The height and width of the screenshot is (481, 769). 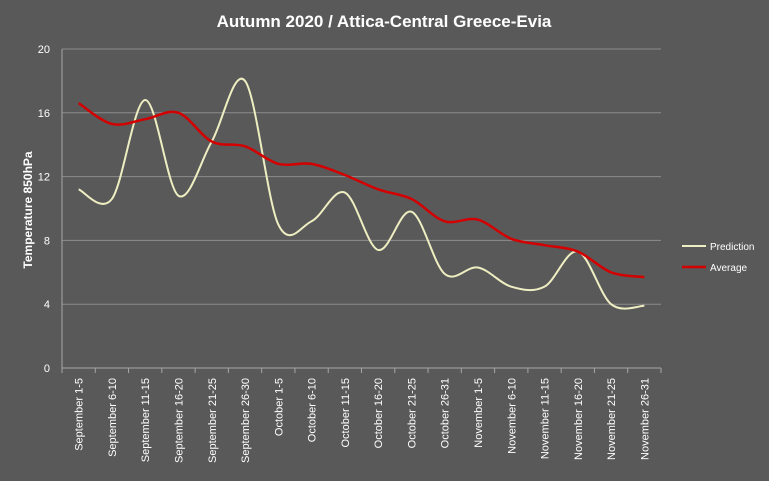 What do you see at coordinates (279, 407) in the screenshot?
I see `x-category-label: October 1-5` at bounding box center [279, 407].